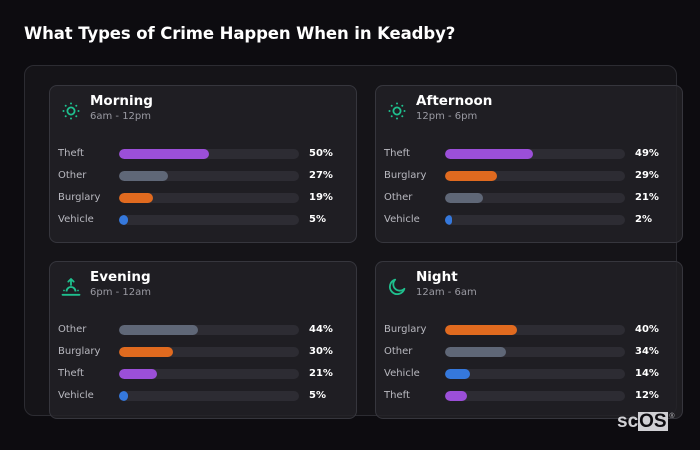 The image size is (700, 450). Describe the element at coordinates (321, 175) in the screenshot. I see `bar-value: 27%` at that location.